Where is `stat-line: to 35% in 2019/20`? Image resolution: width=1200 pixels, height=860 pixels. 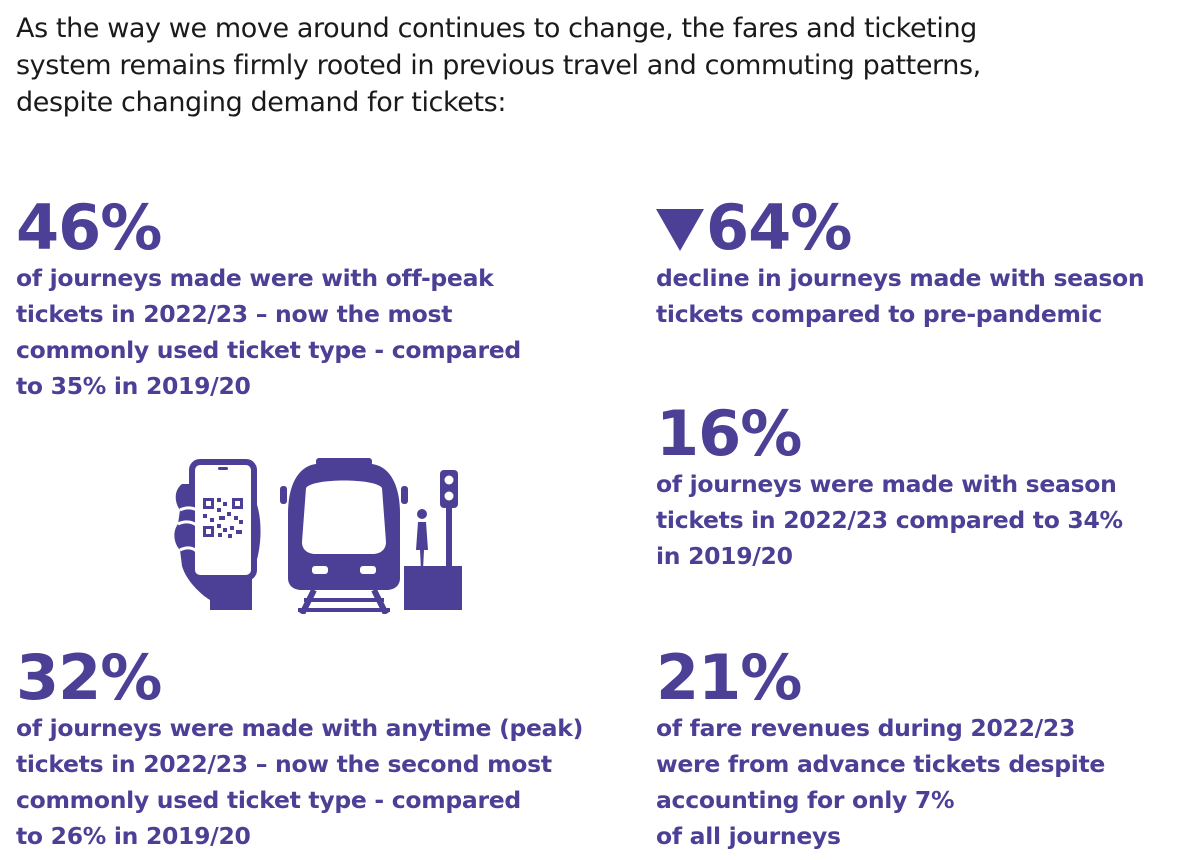 stat-line: to 35% in 2019/20 is located at coordinates (133, 386).